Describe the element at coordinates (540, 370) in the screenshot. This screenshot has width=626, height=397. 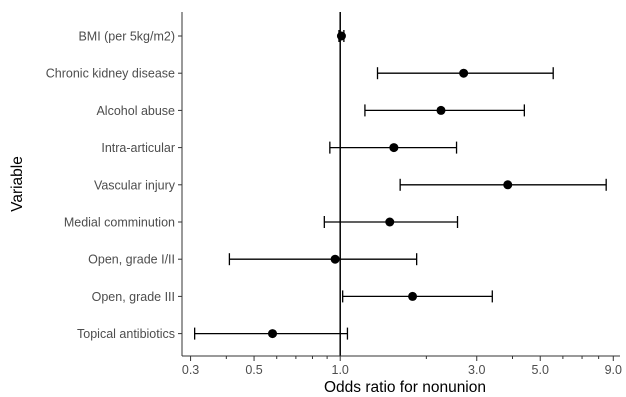
I see `x-tick-label: 5.0` at that location.